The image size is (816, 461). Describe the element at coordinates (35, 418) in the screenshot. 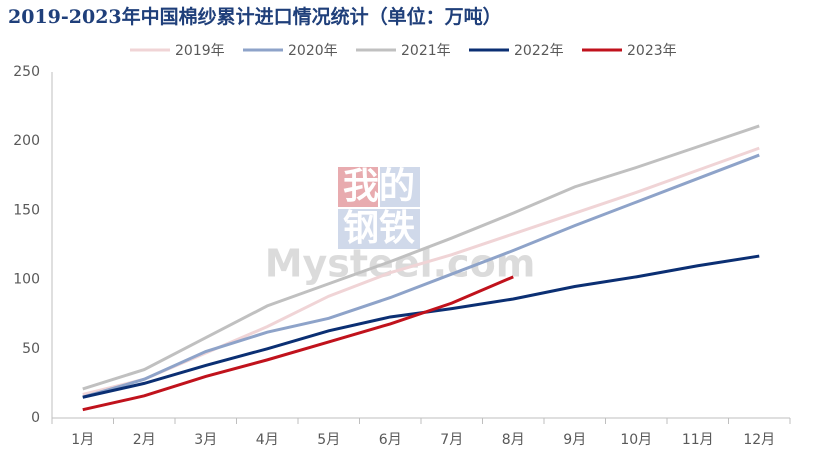

I see `y-tick-label: 0` at that location.